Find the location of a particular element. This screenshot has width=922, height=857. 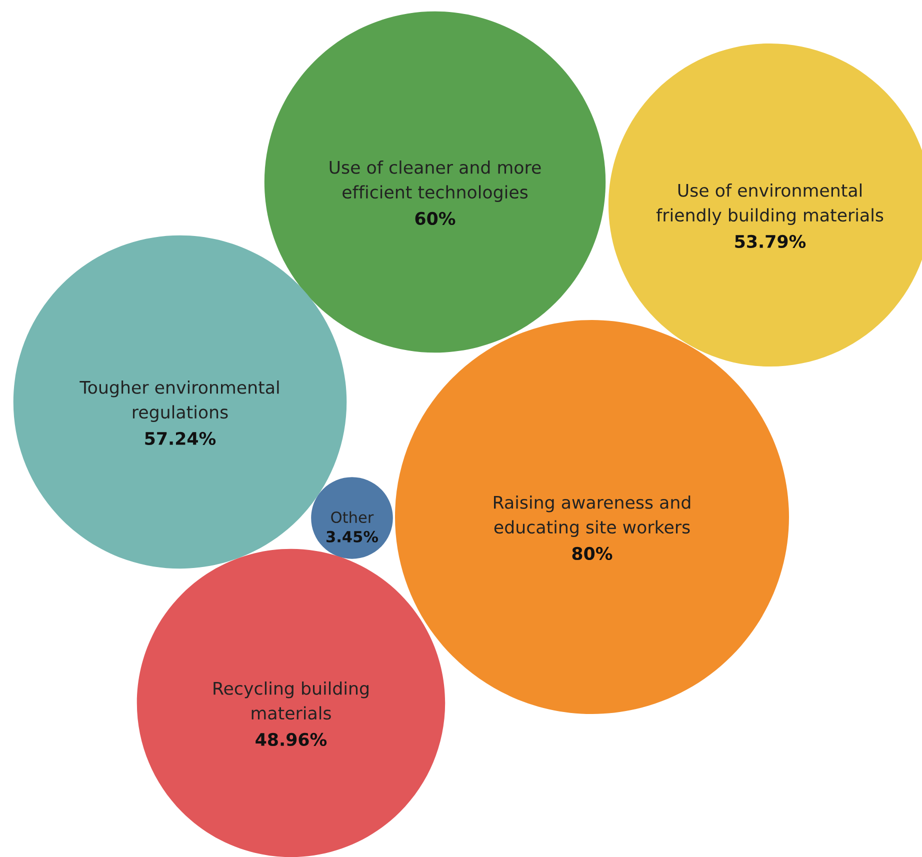

data-label: 3.45% is located at coordinates (352, 536).